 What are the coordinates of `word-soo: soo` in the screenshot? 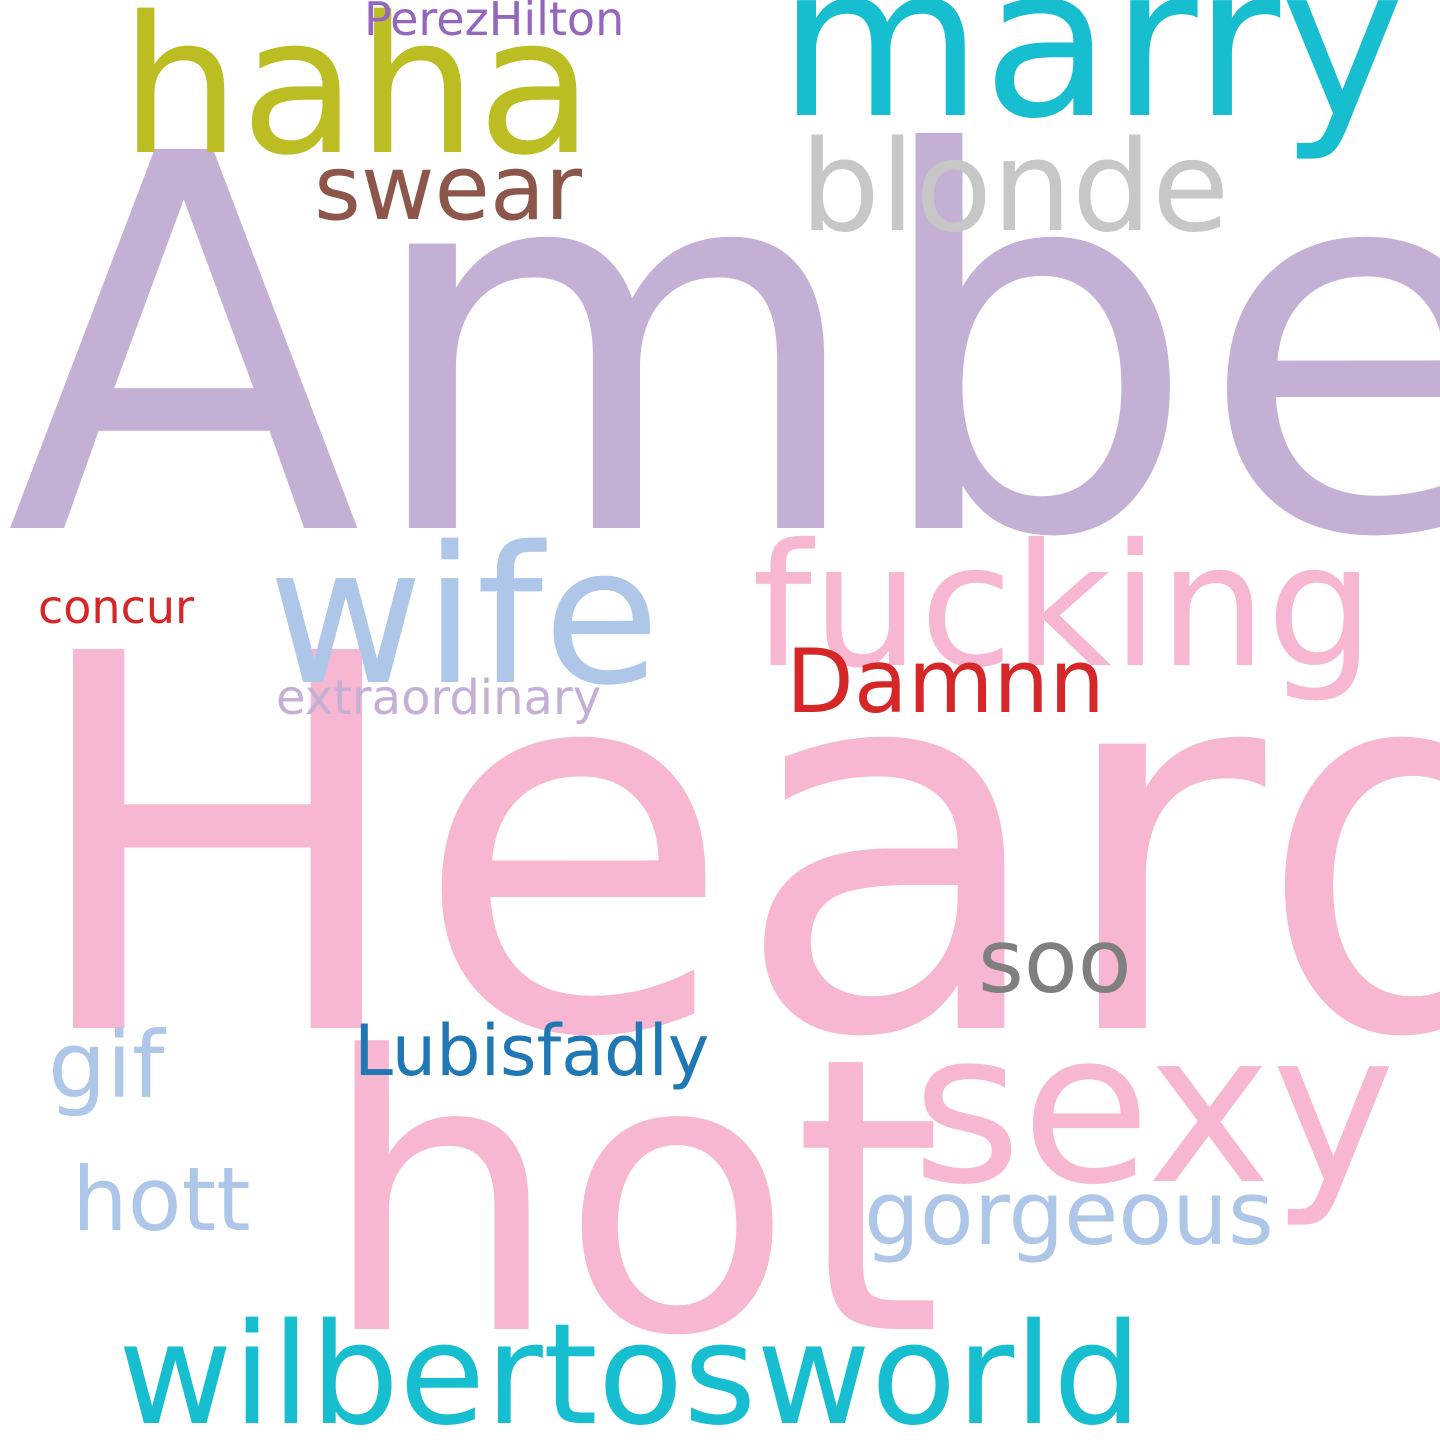 It's located at (1055, 961).